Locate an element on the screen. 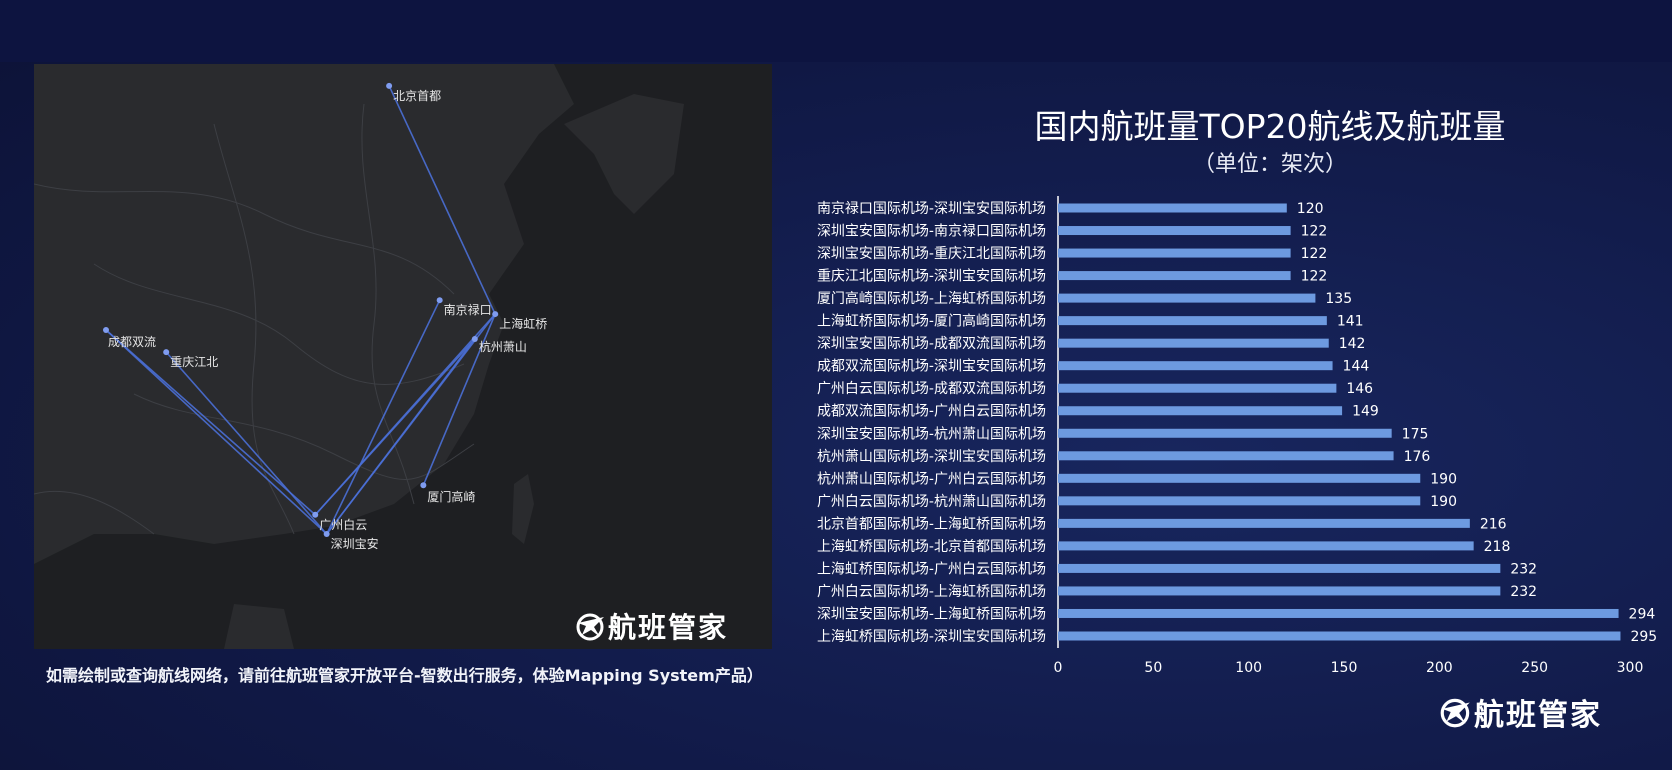 The width and height of the screenshot is (1672, 770). chart-subtitle: （单位：架次） is located at coordinates (1269, 164).